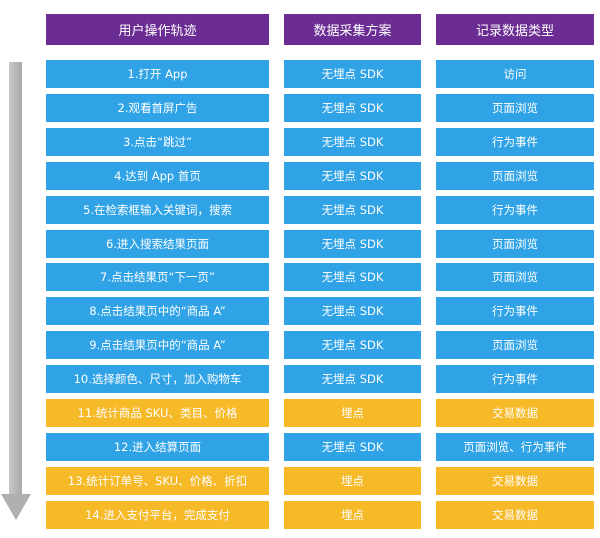 The width and height of the screenshot is (600, 538). What do you see at coordinates (352, 29) in the screenshot?
I see `header-collection-method: 数据采集方案` at bounding box center [352, 29].